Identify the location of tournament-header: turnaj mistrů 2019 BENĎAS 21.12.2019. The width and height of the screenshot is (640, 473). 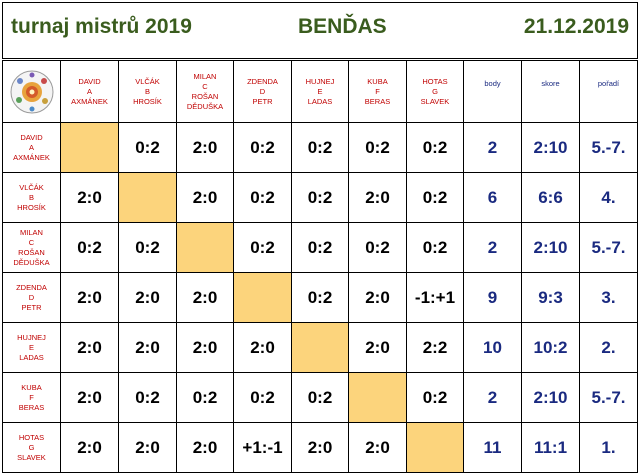
(320, 30).